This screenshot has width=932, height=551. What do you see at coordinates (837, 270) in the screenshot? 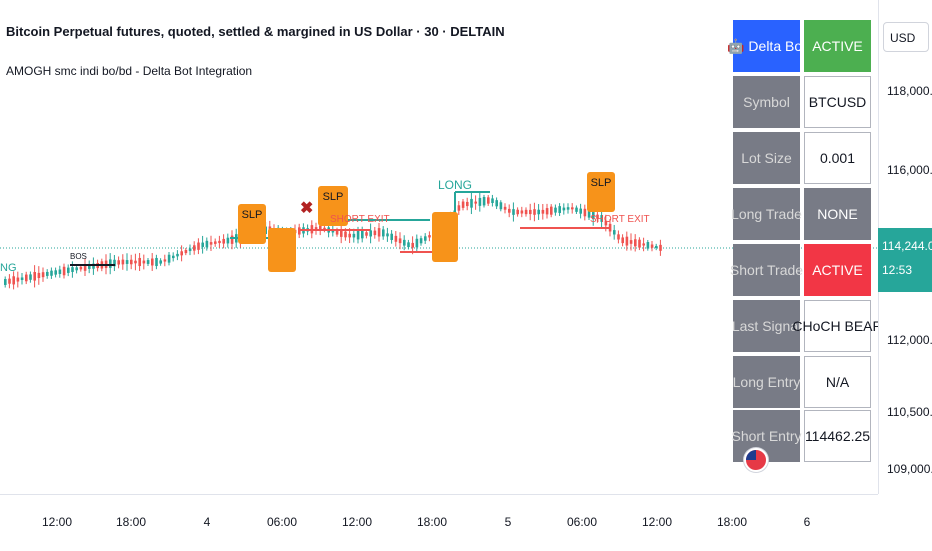
I see `row-value-short-trade: ACTIVE` at bounding box center [837, 270].